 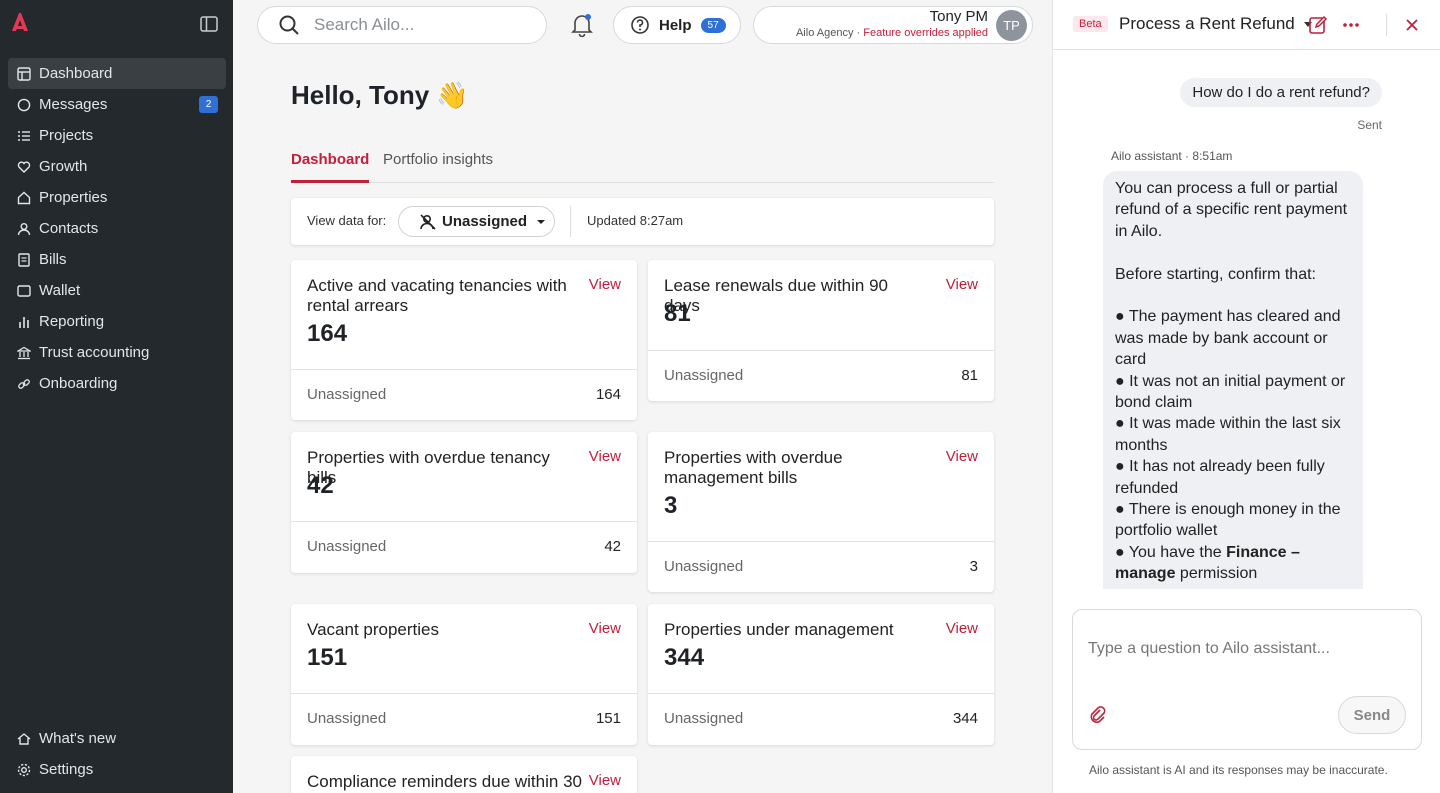 What do you see at coordinates (428, 221) in the screenshot?
I see `unassigned-user-icon` at bounding box center [428, 221].